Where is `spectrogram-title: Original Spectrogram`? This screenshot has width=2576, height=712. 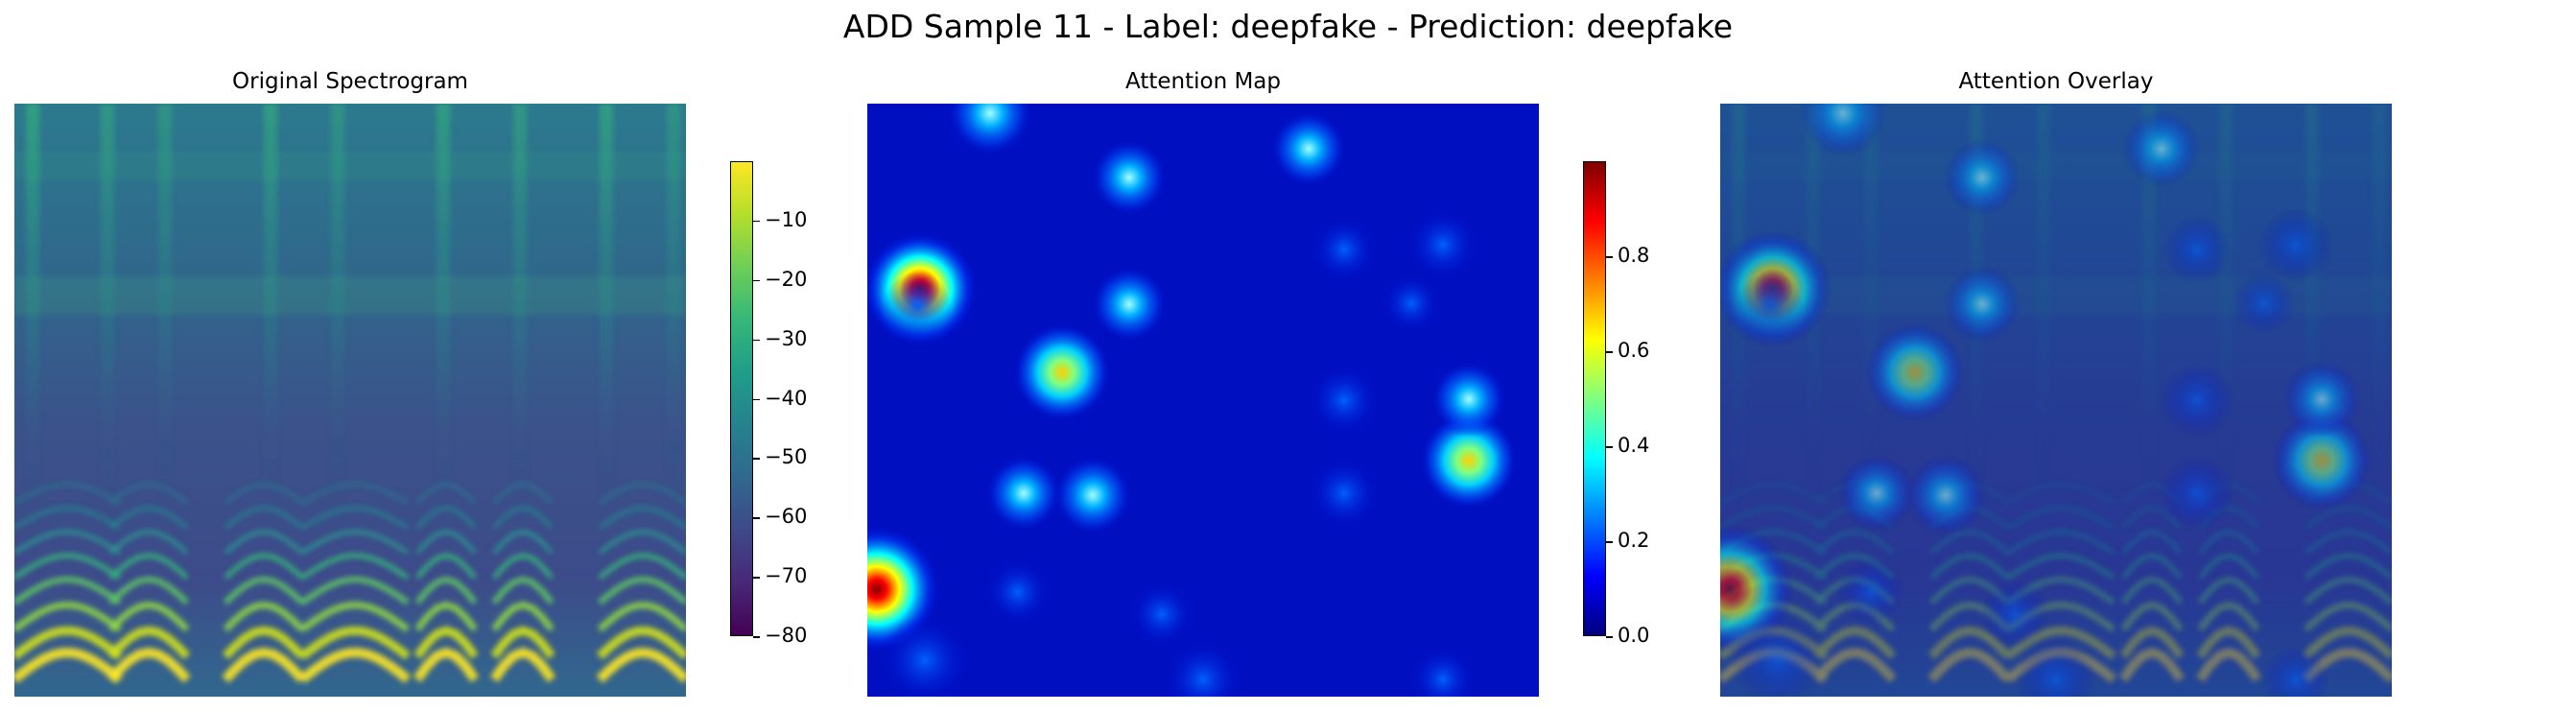 spectrogram-title: Original Spectrogram is located at coordinates (350, 82).